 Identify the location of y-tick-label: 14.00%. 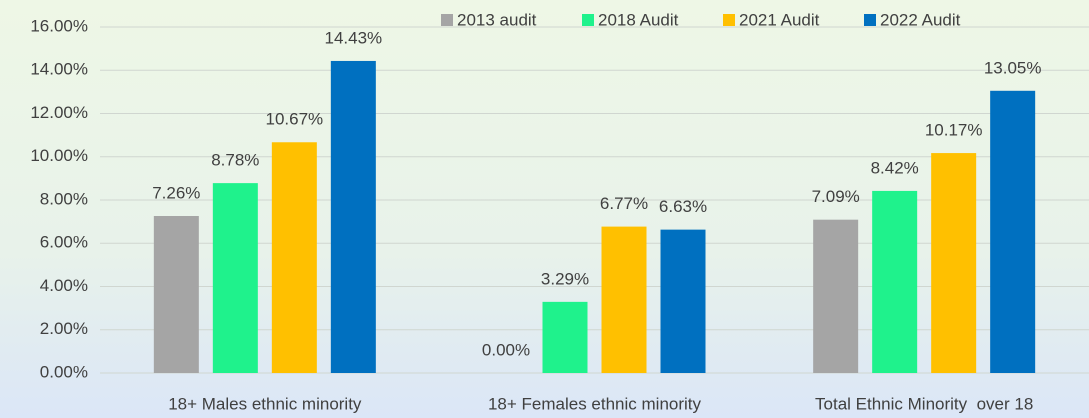
(59, 69).